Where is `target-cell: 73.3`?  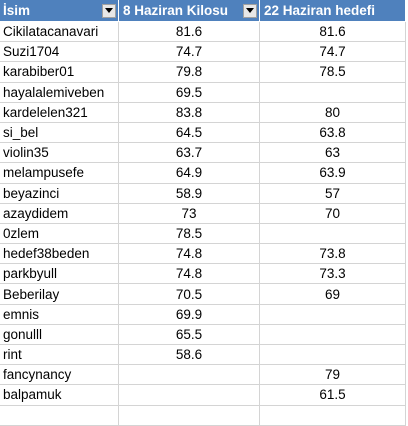 target-cell: 73.3 is located at coordinates (333, 274).